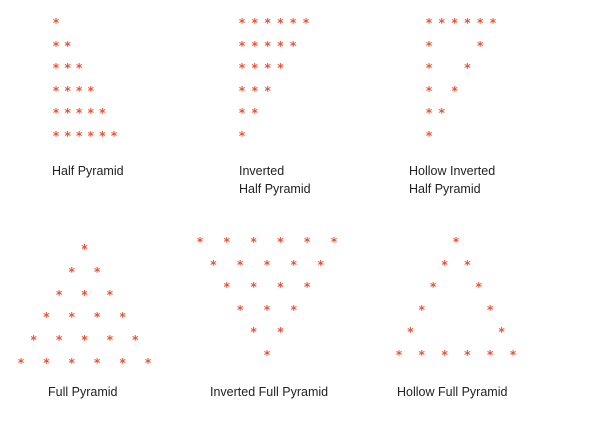  I want to click on caption-hollow-full-pyramid: Hollow Full Pyramid, so click(452, 392).